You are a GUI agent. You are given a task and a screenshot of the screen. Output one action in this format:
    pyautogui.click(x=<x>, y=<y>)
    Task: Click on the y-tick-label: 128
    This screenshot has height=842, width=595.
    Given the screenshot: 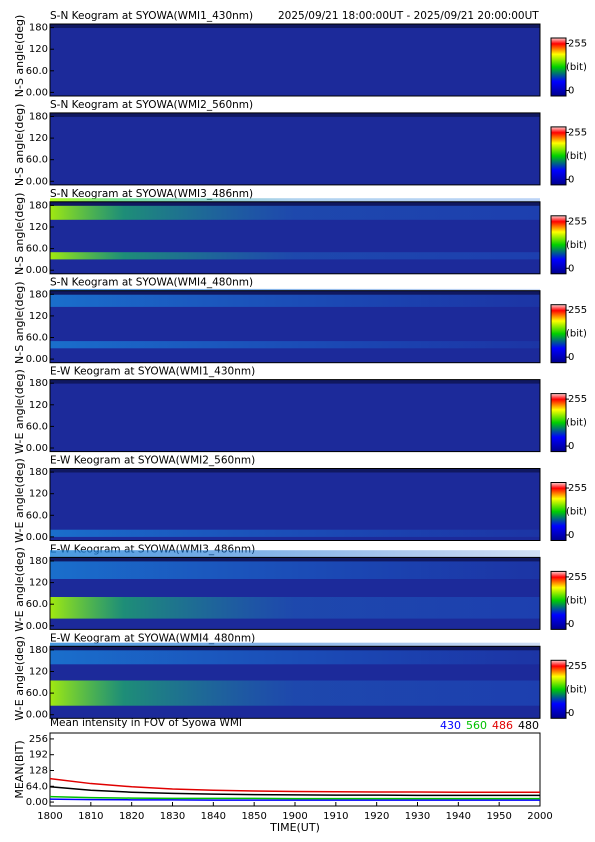 What is the action you would take?
    pyautogui.click(x=38, y=770)
    